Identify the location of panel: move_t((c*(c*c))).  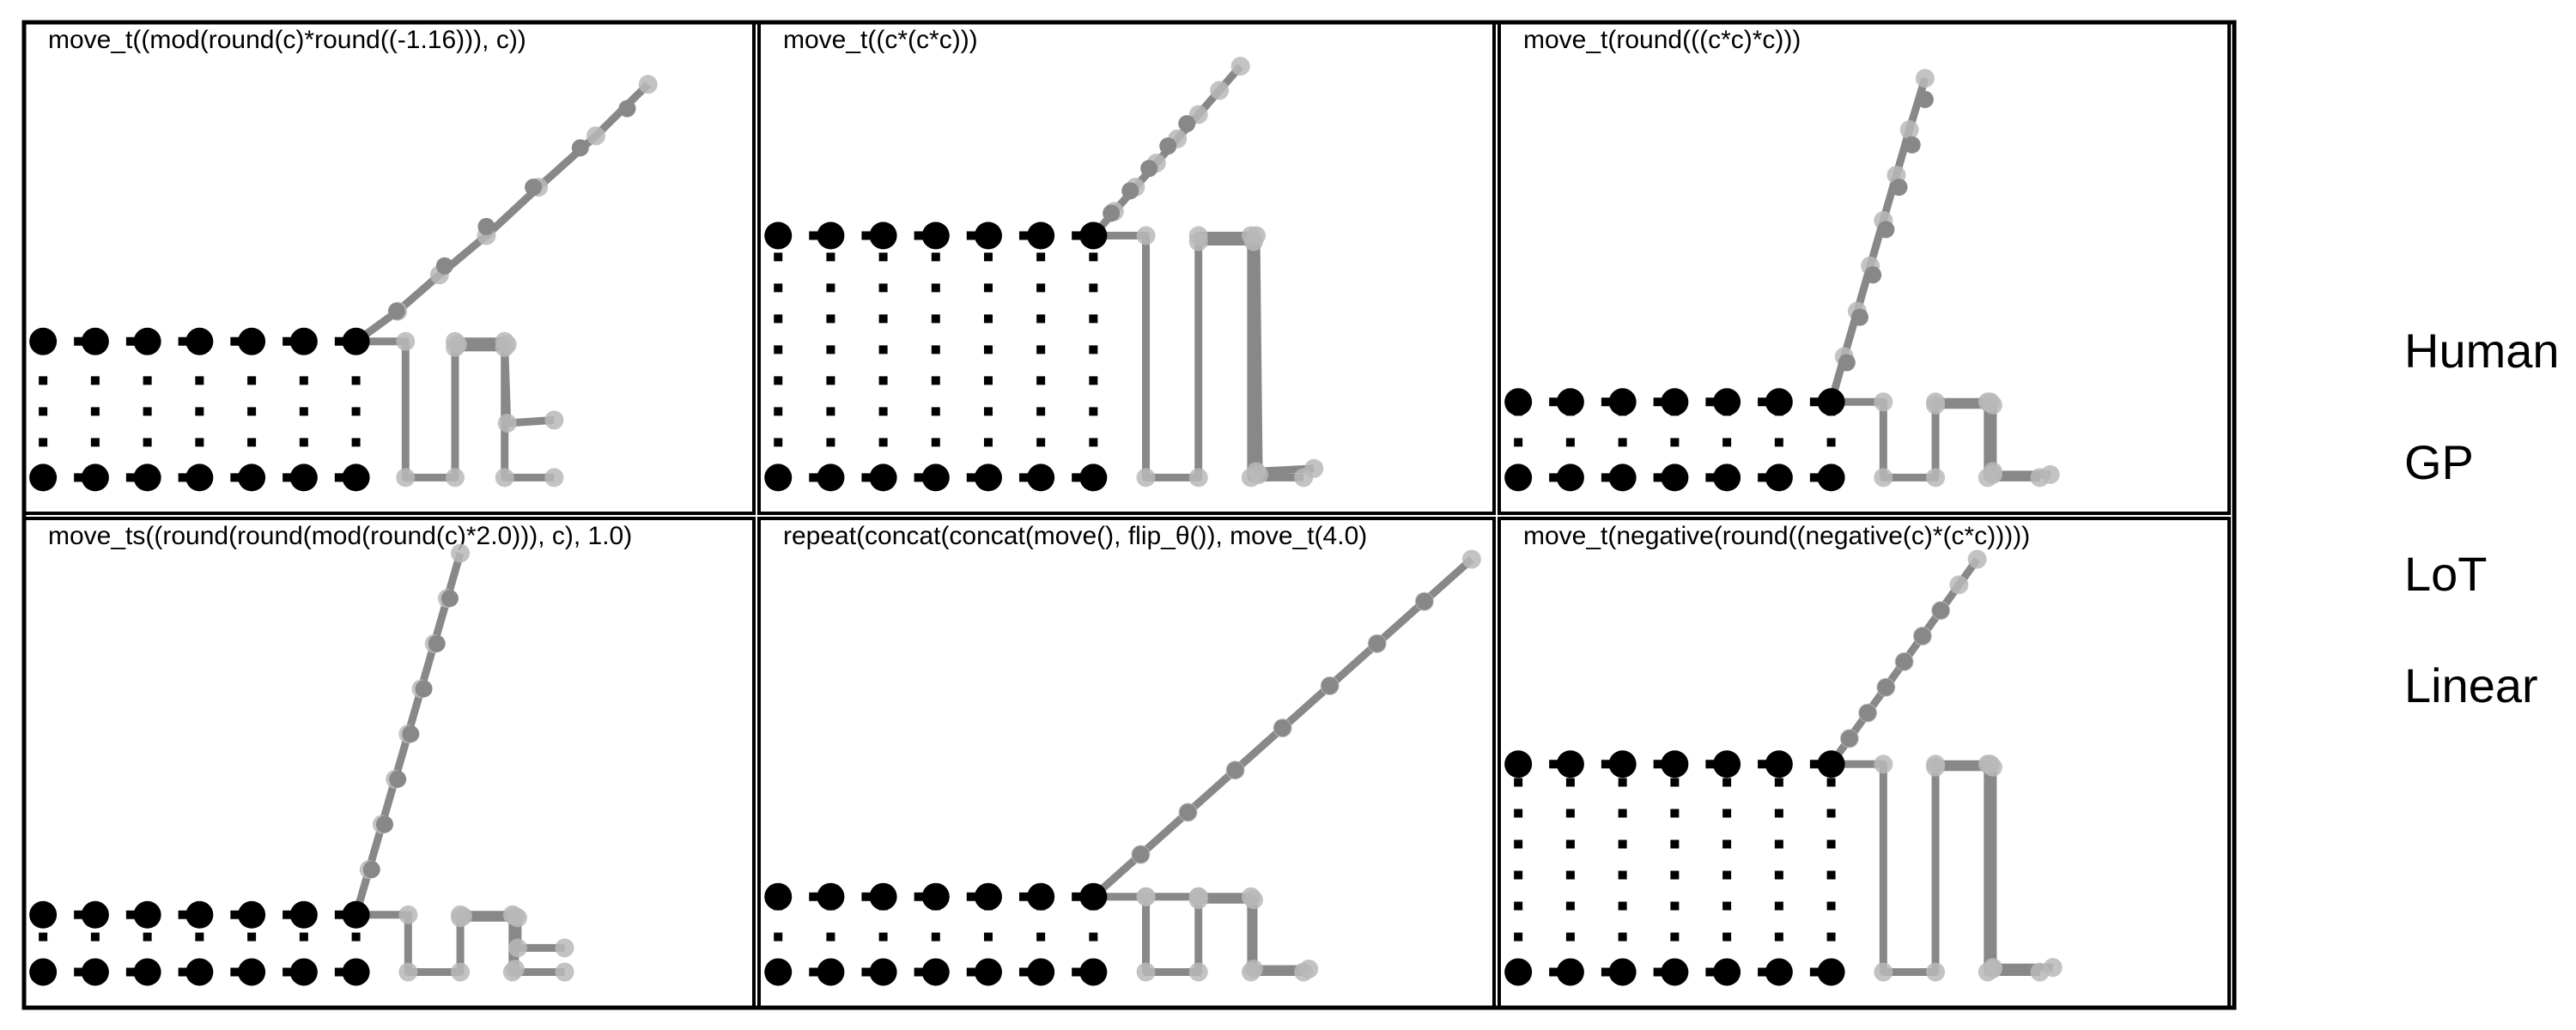
(1126, 268).